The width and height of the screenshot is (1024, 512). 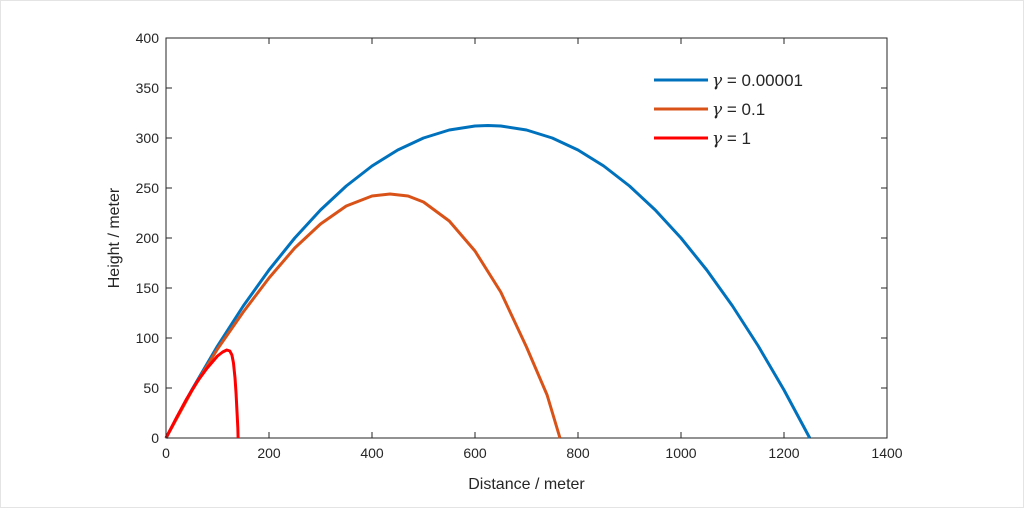 I want to click on y-tick-label: 150, so click(x=148, y=288).